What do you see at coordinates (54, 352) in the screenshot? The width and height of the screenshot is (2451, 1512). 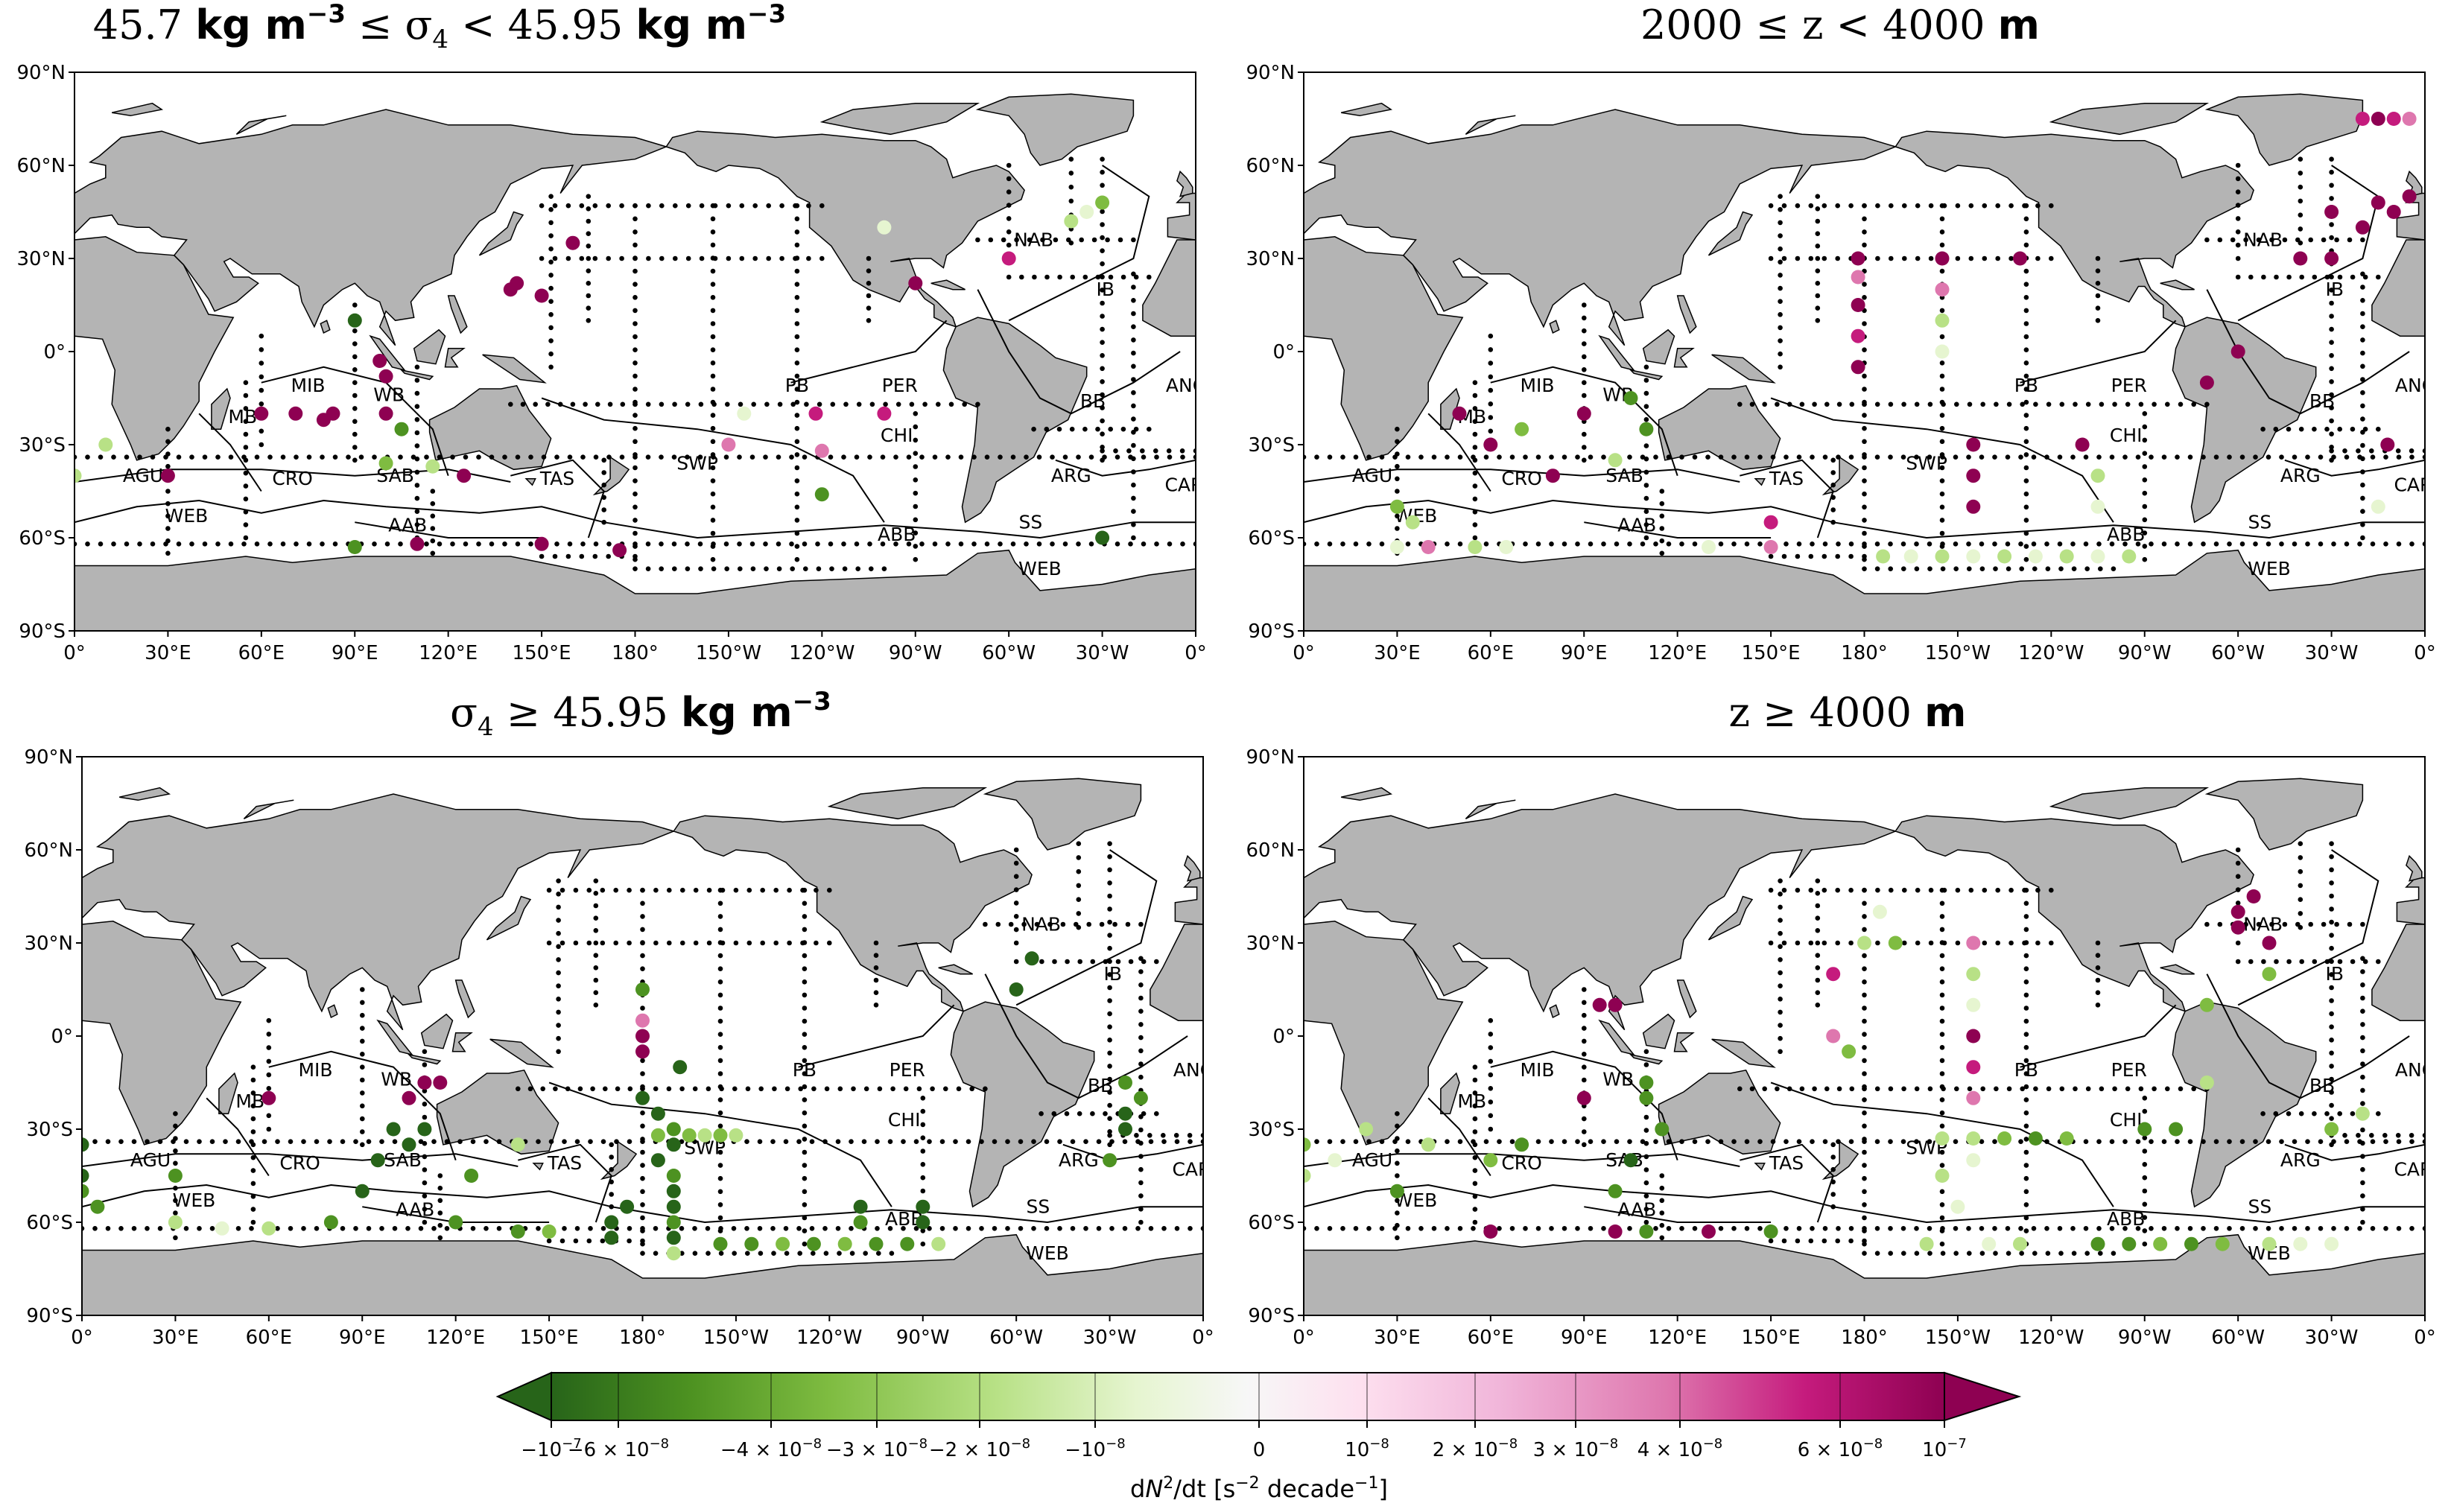 I see `y-tick-label: 0°` at bounding box center [54, 352].